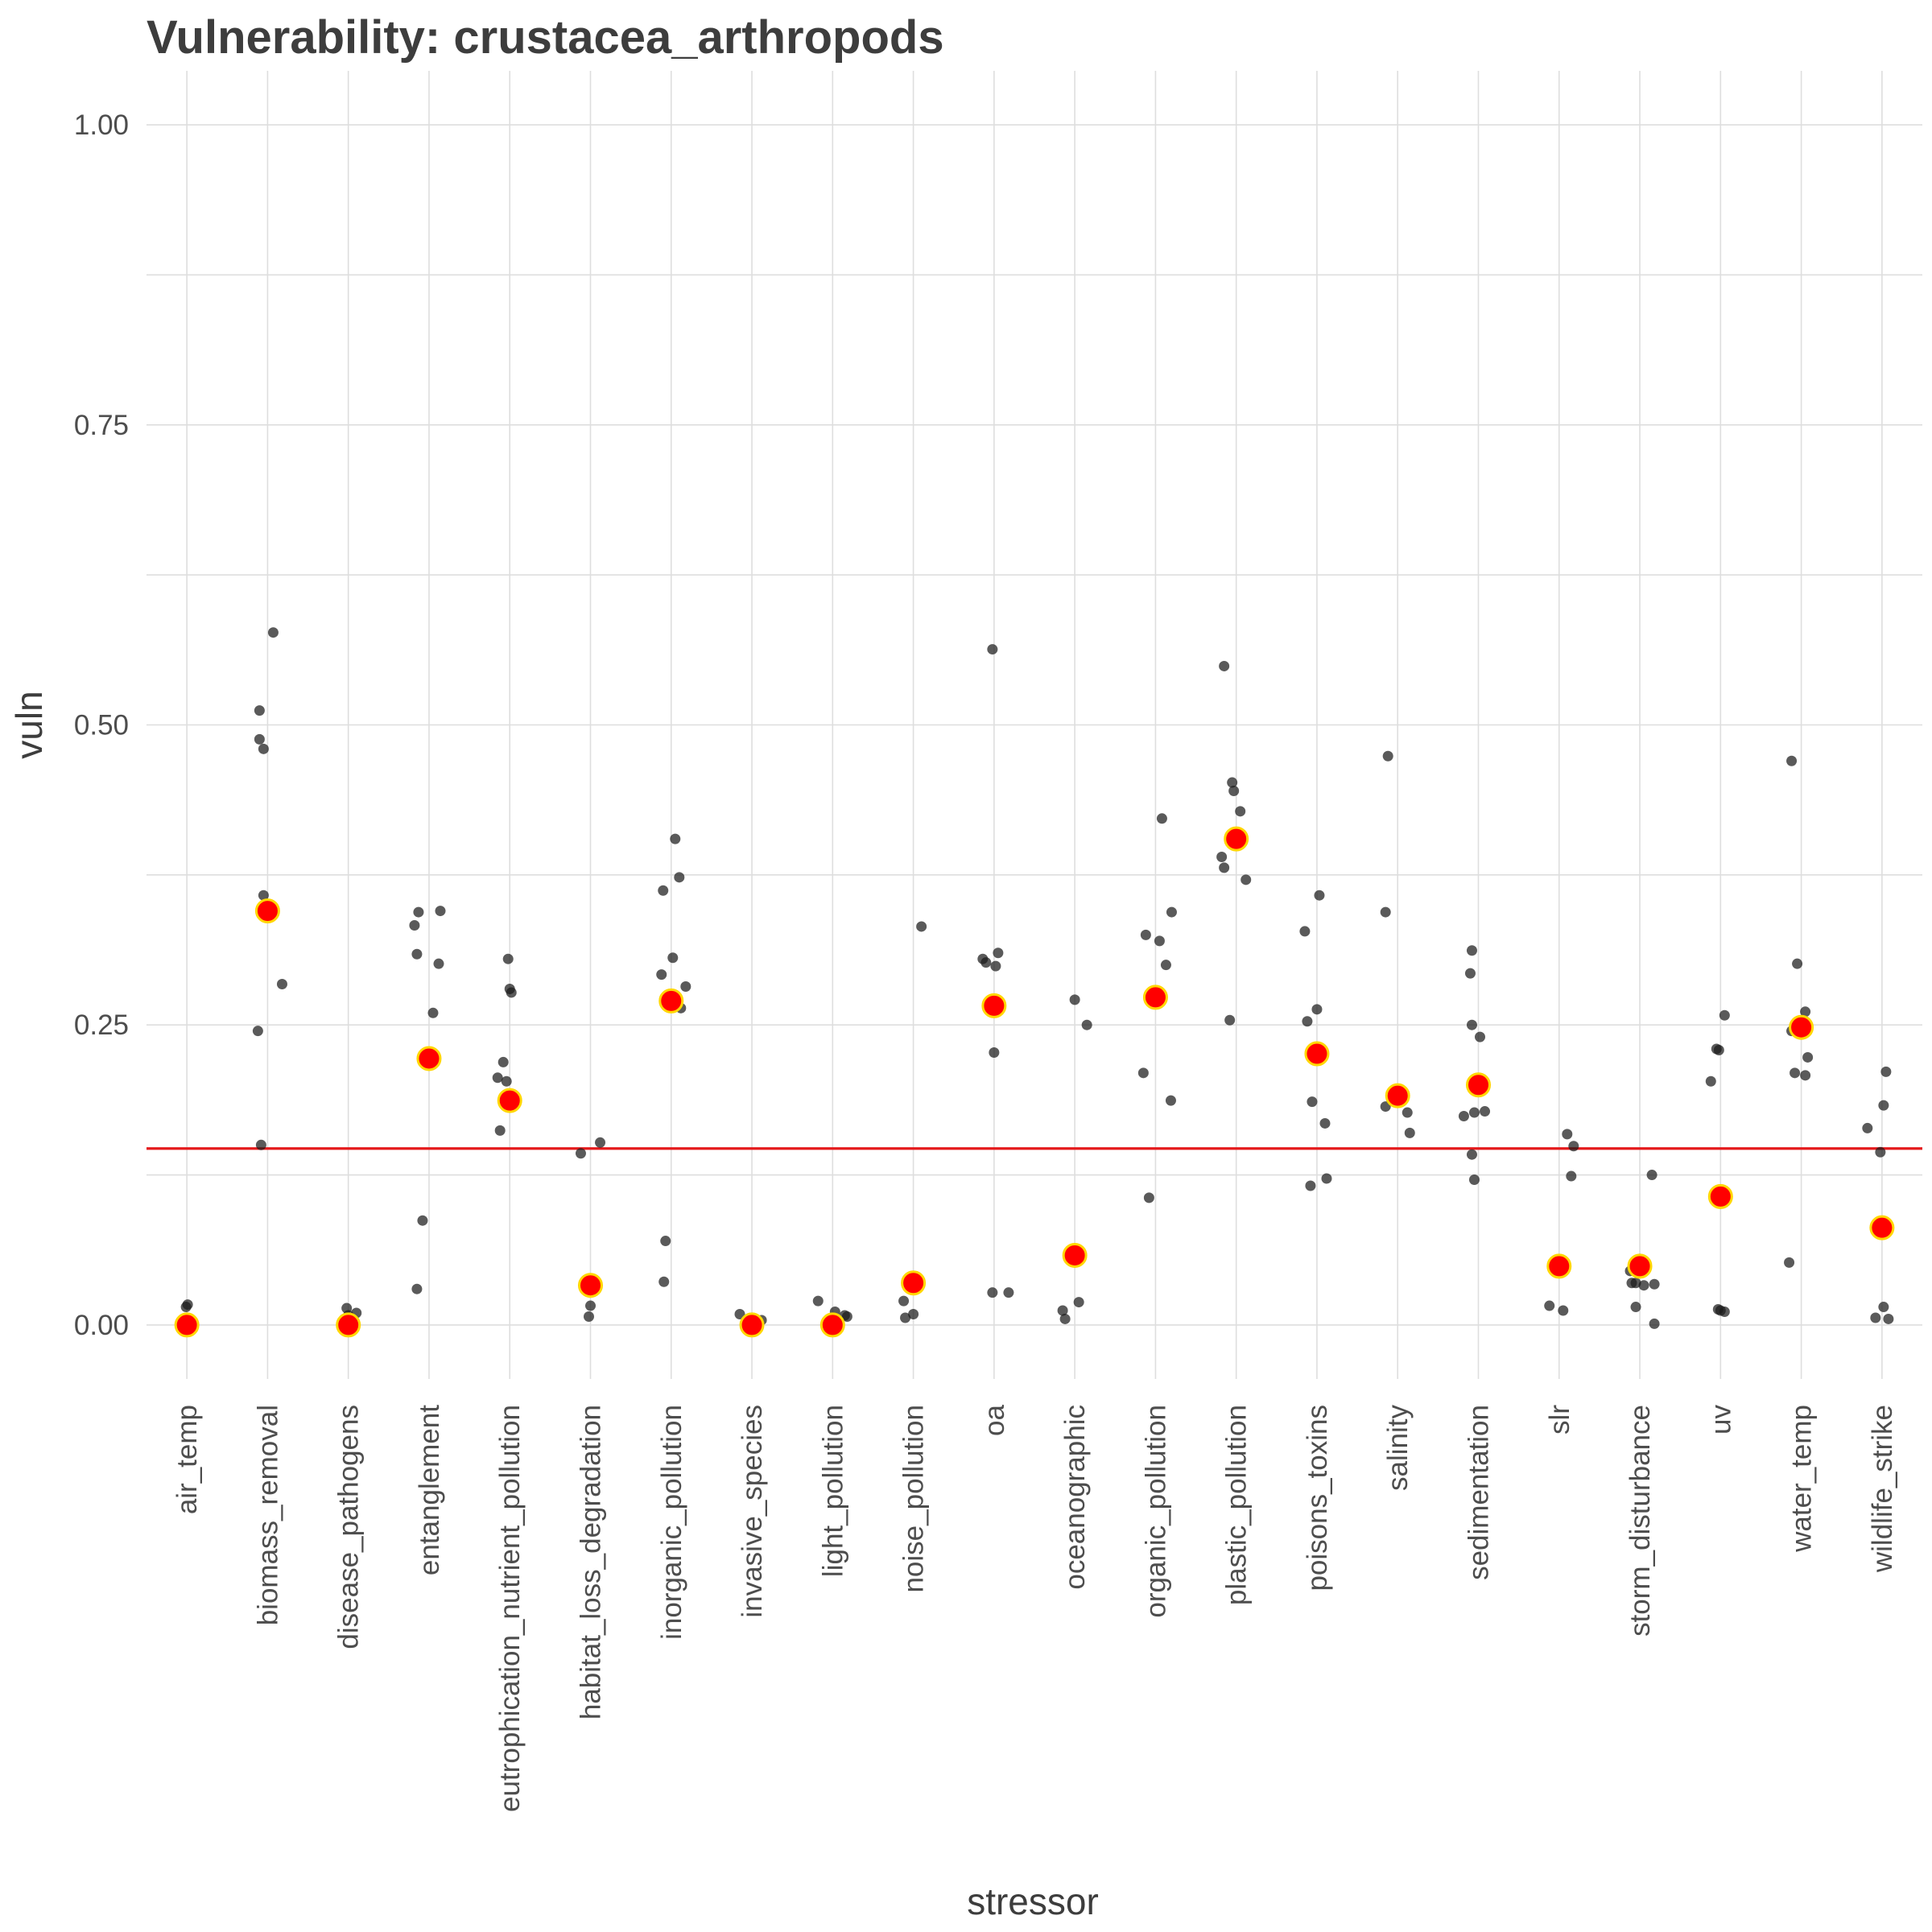  I want to click on y-axis-title: vuln, so click(29, 724).